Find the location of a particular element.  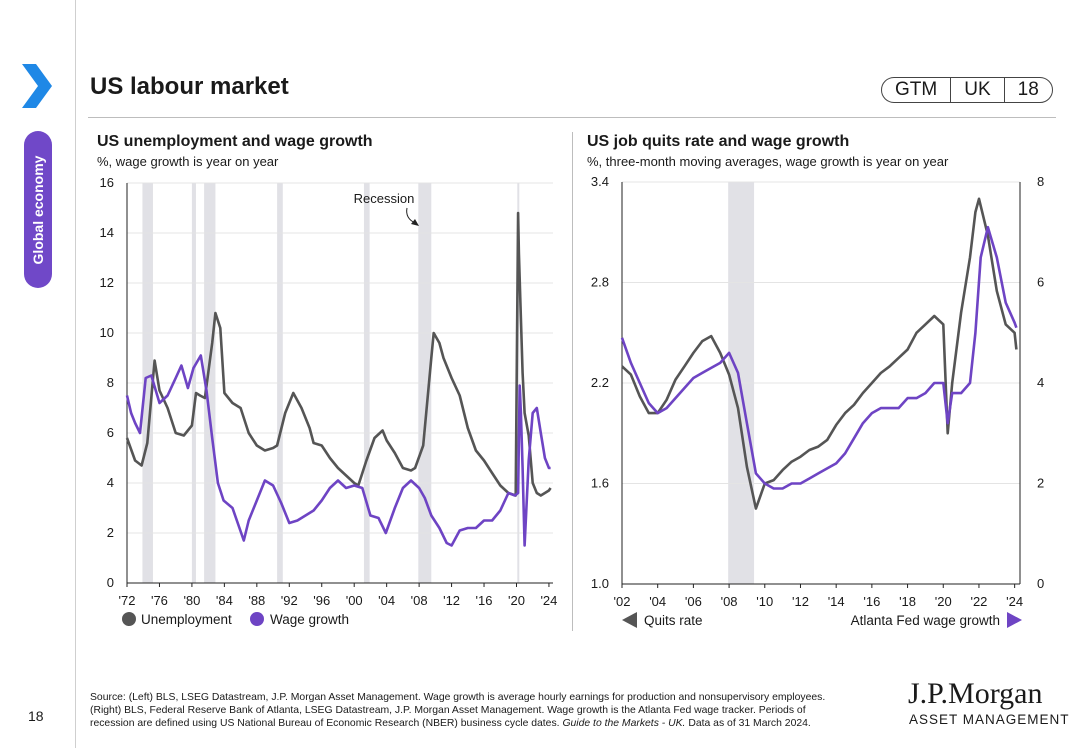

x-tick-label: '24 is located at coordinates (548, 600).